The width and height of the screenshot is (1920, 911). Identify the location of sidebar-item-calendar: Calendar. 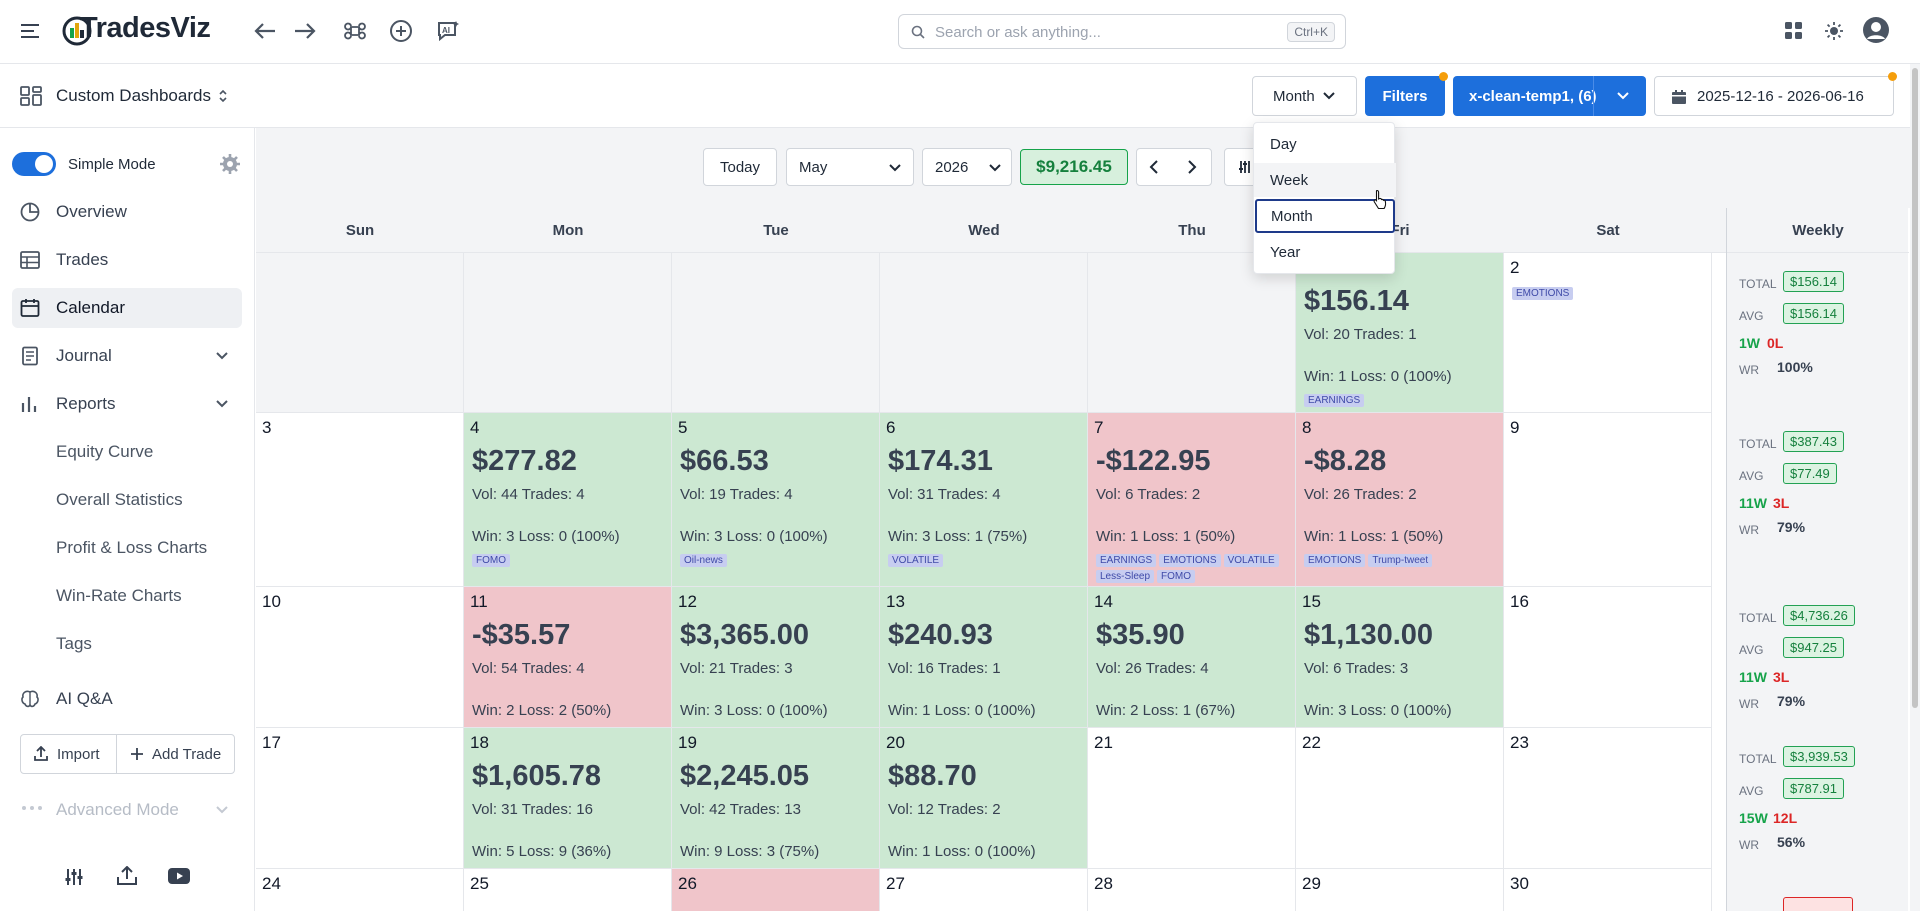
(127, 308).